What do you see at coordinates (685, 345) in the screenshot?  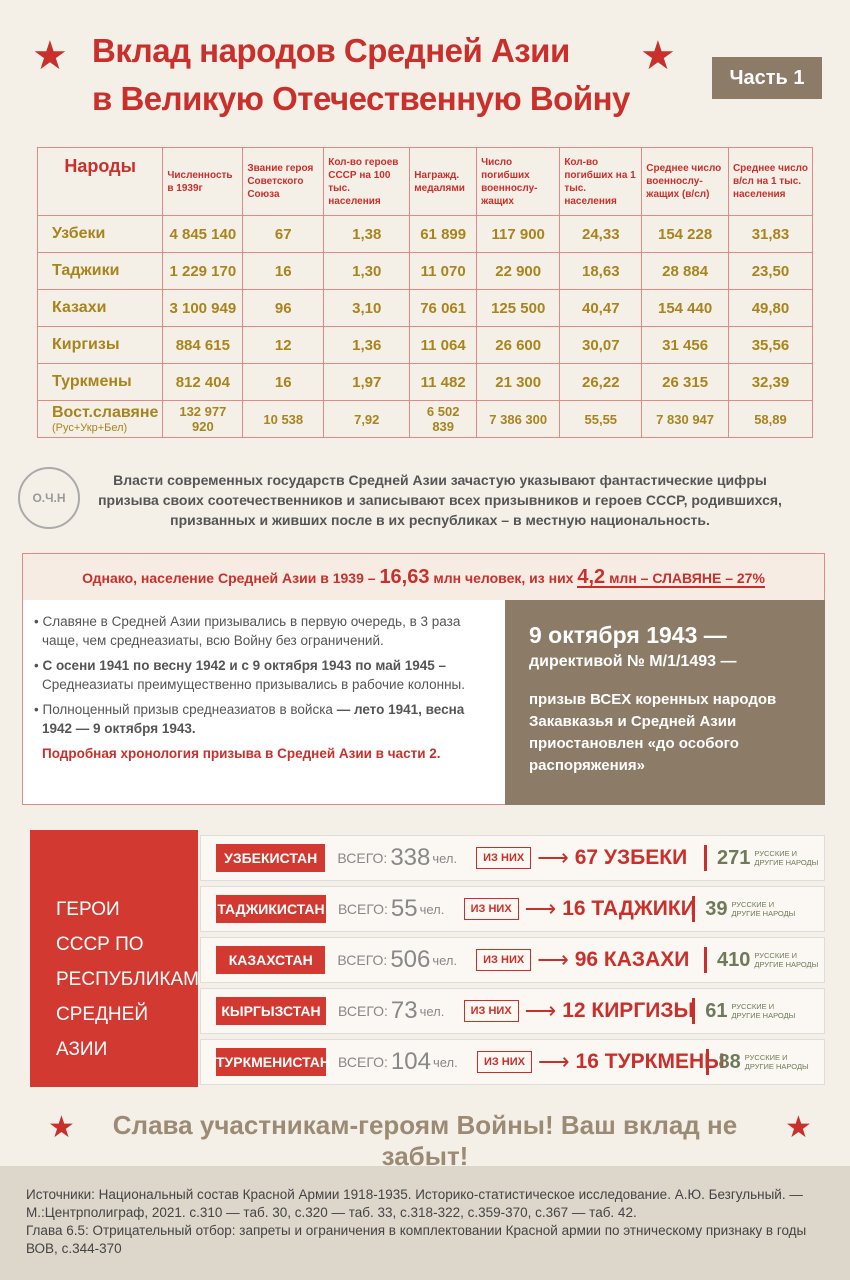 I see `cell: 31 456` at bounding box center [685, 345].